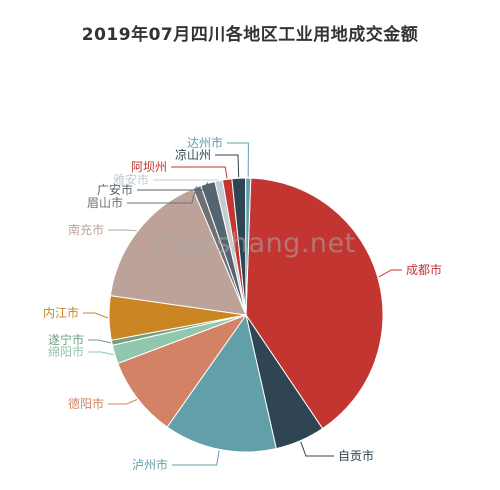 The width and height of the screenshot is (500, 490). Describe the element at coordinates (101, 353) in the screenshot. I see `leader-line-绵阳市` at that location.